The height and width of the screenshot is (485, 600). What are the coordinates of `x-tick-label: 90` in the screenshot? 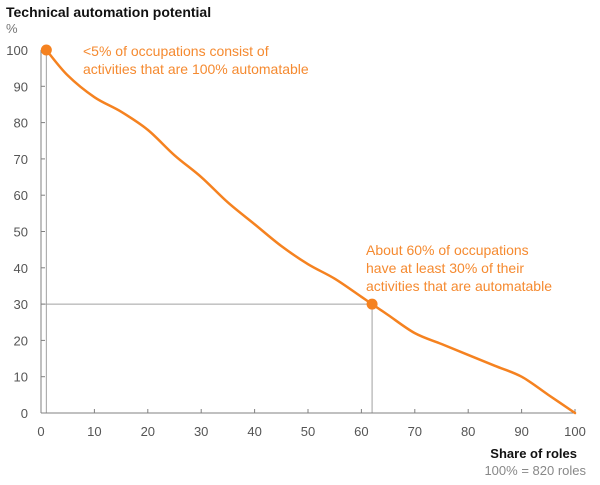 It's located at (521, 431).